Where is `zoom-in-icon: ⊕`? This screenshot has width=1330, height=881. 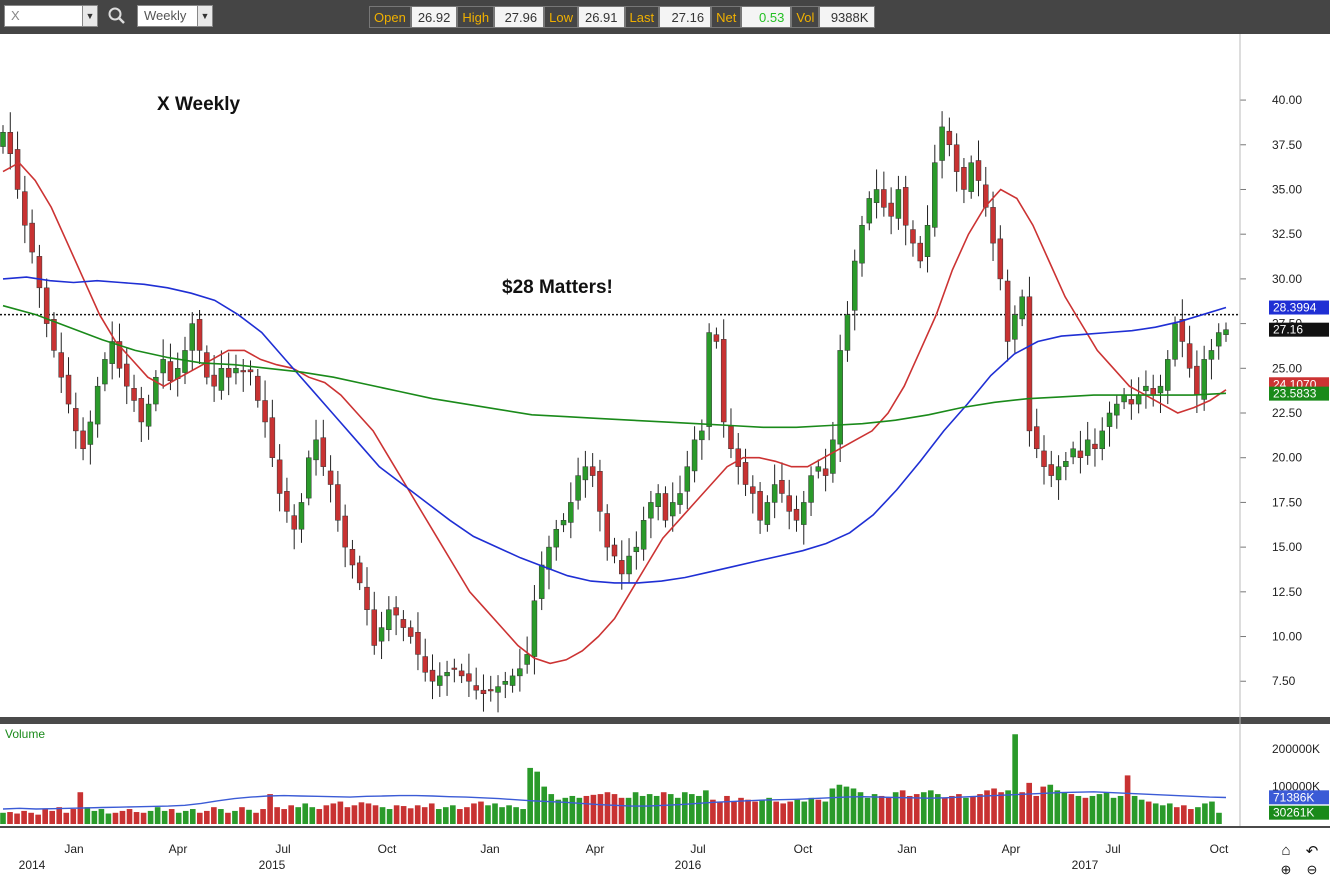
zoom-in-icon: ⊕ is located at coordinates (1286, 869).